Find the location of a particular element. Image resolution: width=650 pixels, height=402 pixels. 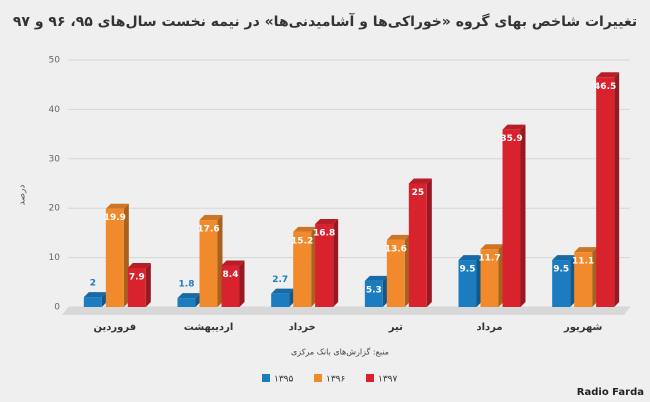

data-label: 35.9 is located at coordinates (511, 139).